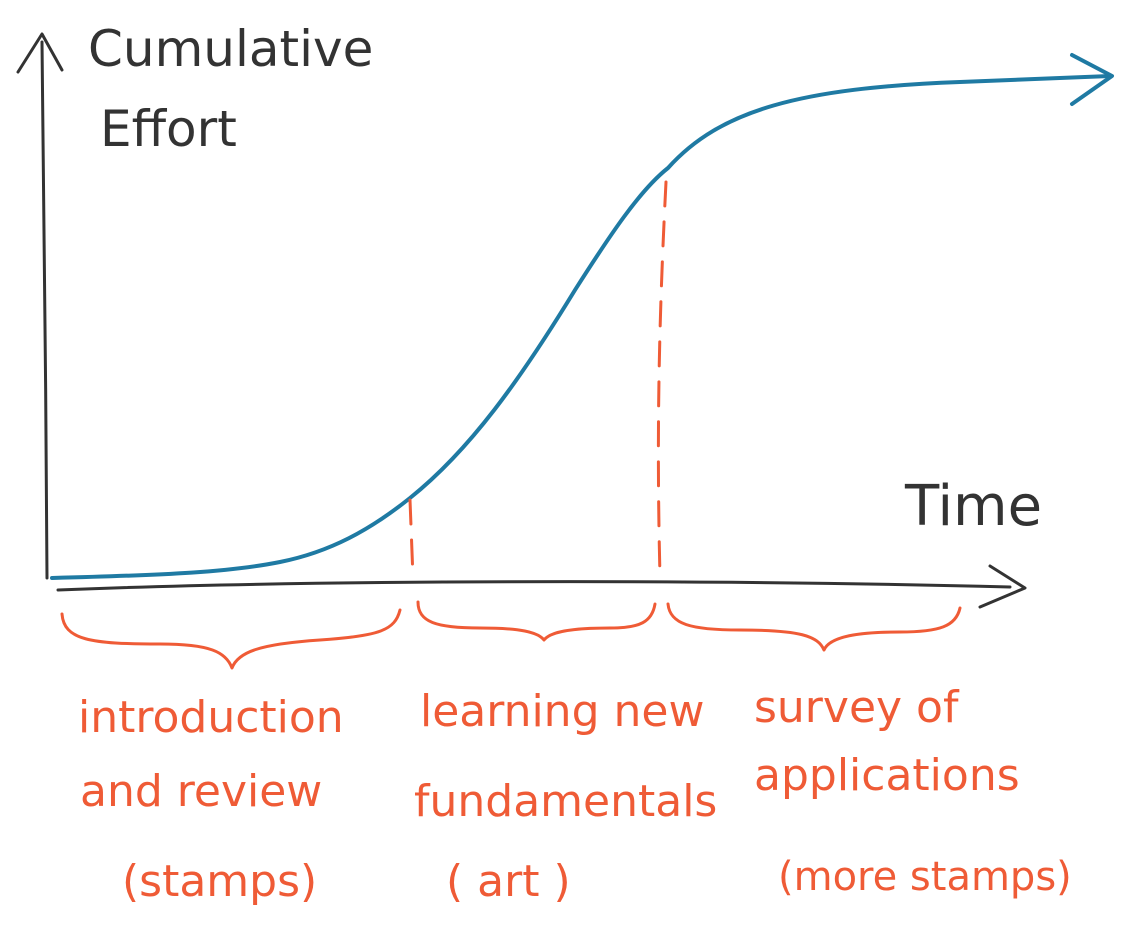  What do you see at coordinates (230, 49) in the screenshot?
I see `y-axis-label-line1: Cumulative` at bounding box center [230, 49].